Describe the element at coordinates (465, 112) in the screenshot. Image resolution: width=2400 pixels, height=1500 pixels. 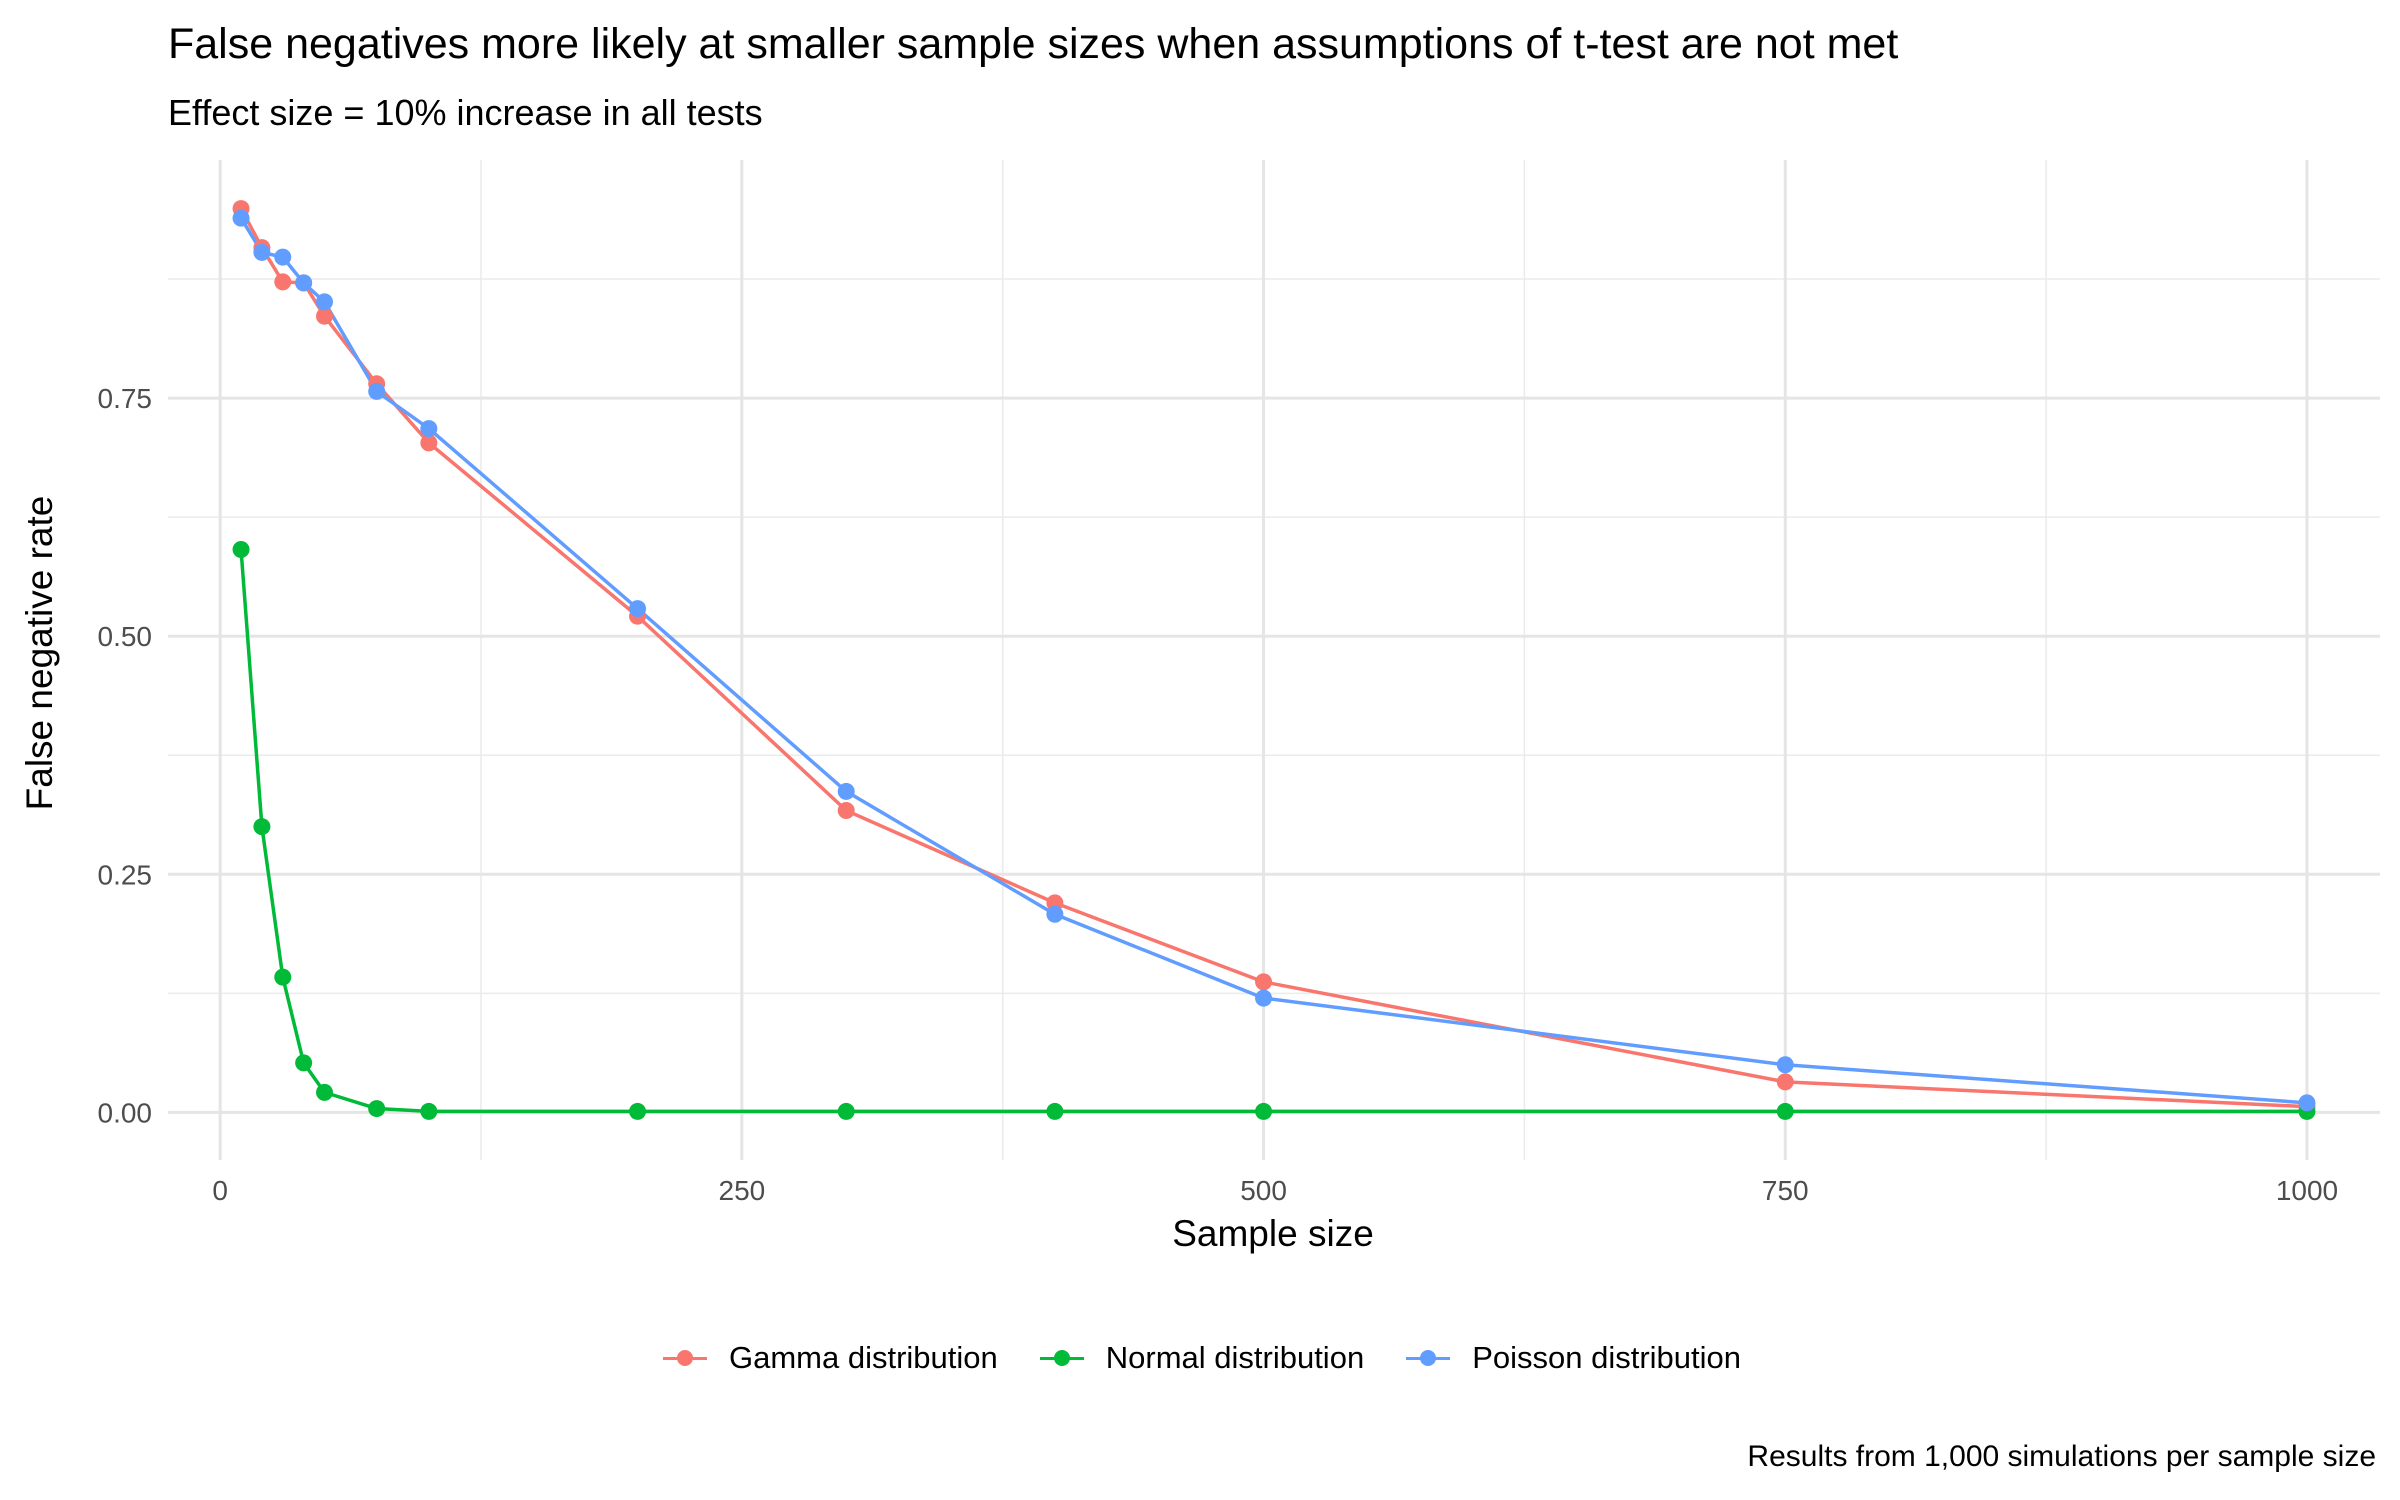
I see `chart-subtitle: Effect size = 10% increase in all tests` at that location.